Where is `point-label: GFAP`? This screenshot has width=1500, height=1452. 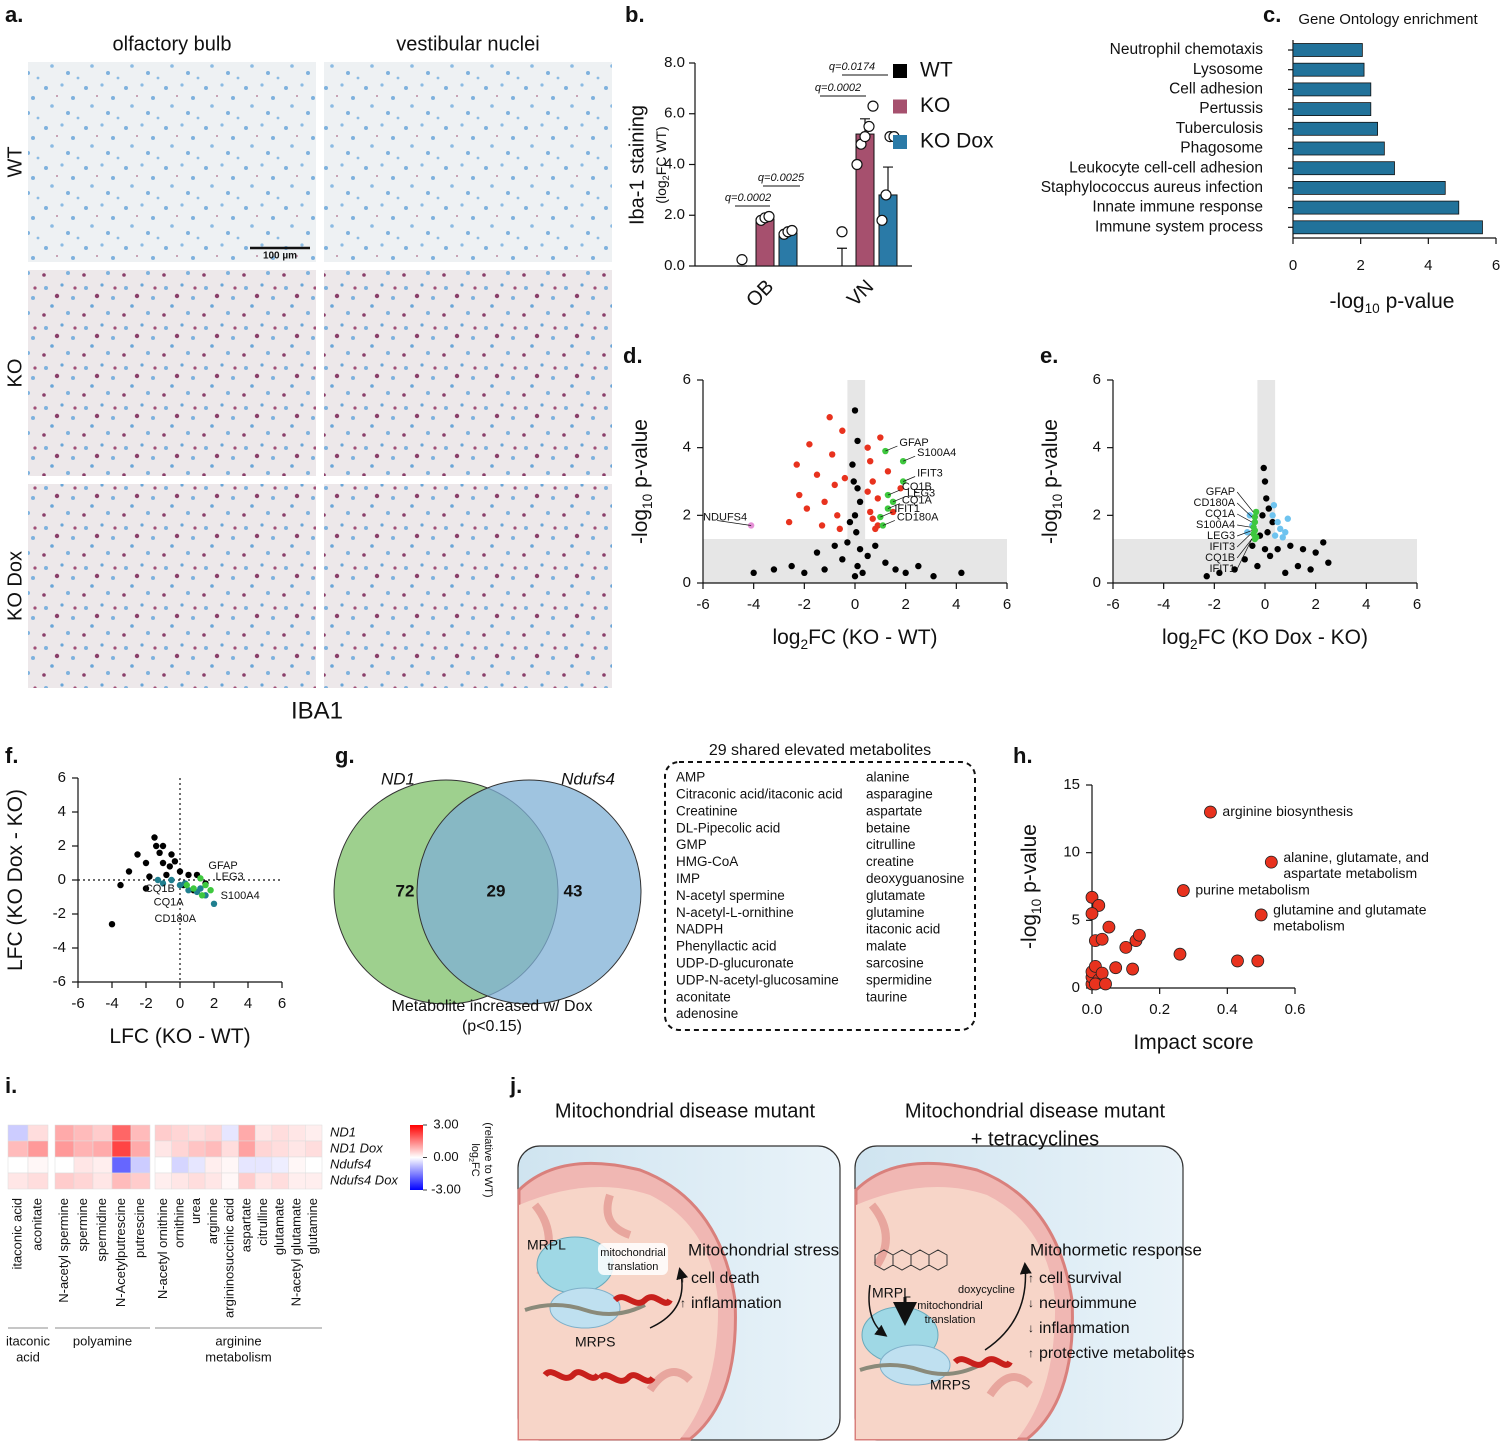 point-label: GFAP is located at coordinates (1220, 492).